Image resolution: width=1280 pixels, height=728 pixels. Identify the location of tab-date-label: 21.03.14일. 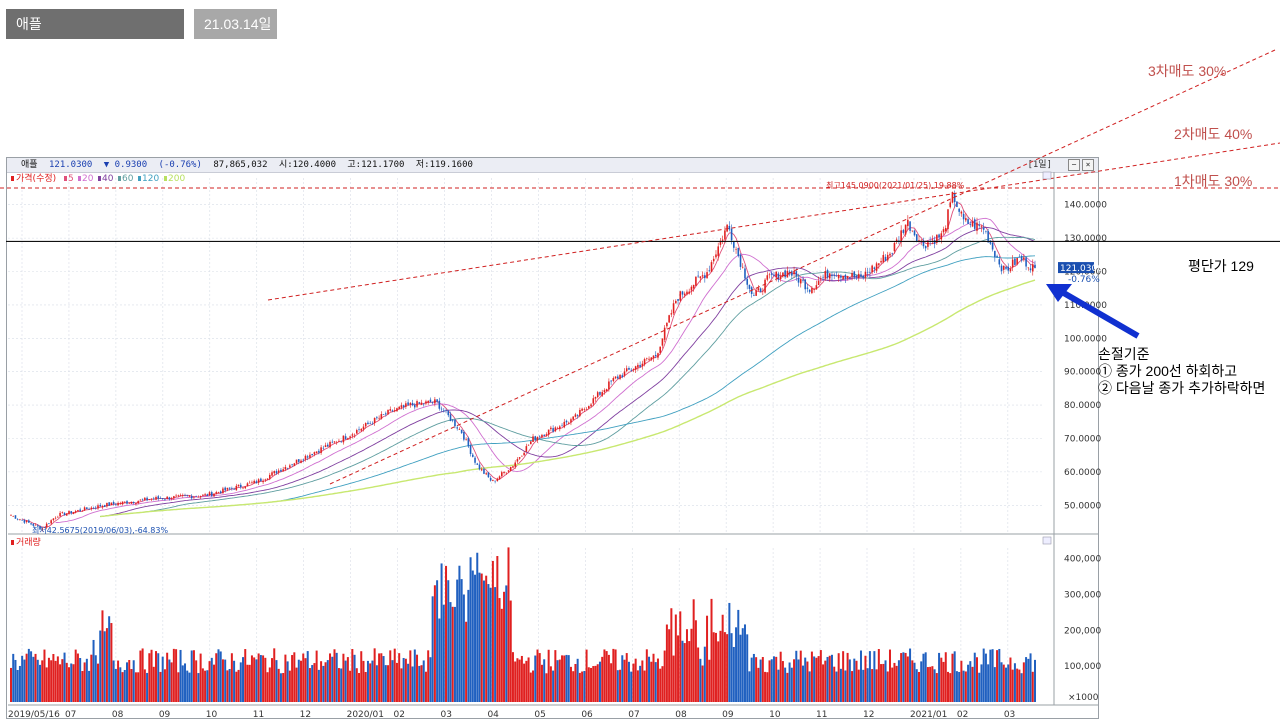
(238, 24).